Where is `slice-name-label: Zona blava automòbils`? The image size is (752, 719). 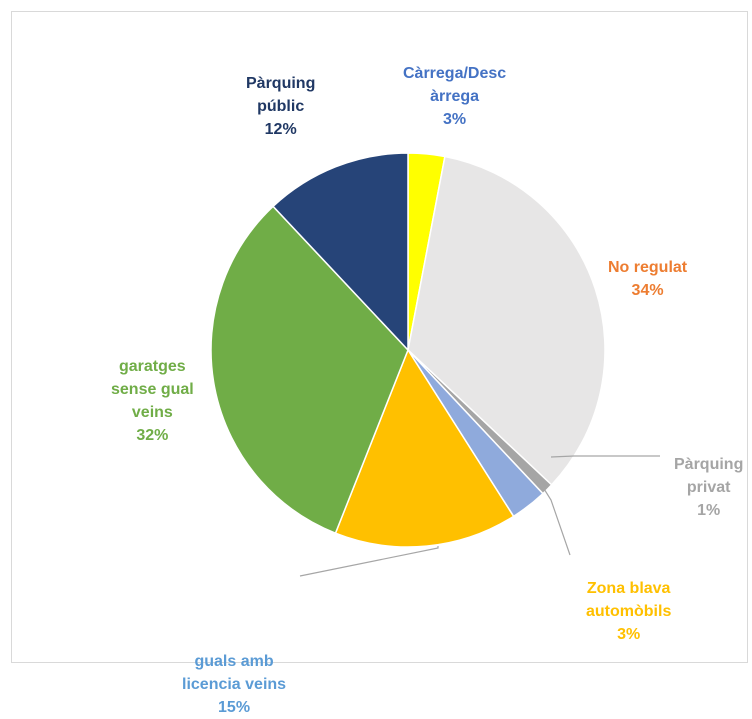
slice-name-label: Zona blava automòbils is located at coordinates (629, 600).